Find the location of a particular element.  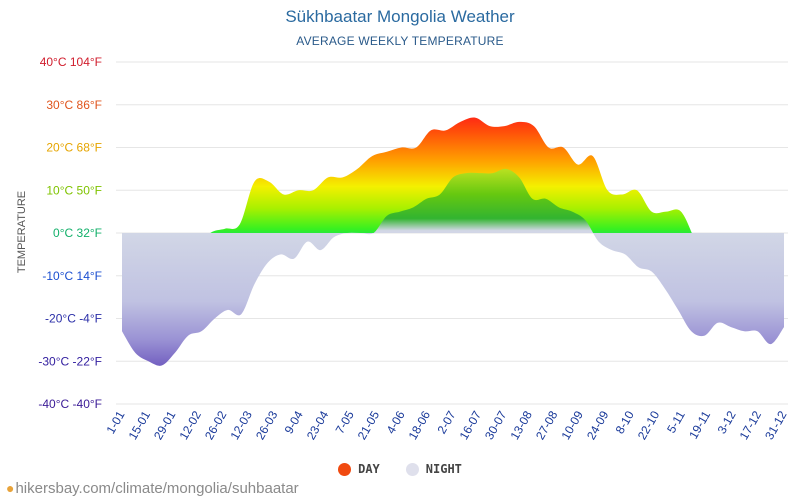

location-pin-icon: ● is located at coordinates (10, 488).